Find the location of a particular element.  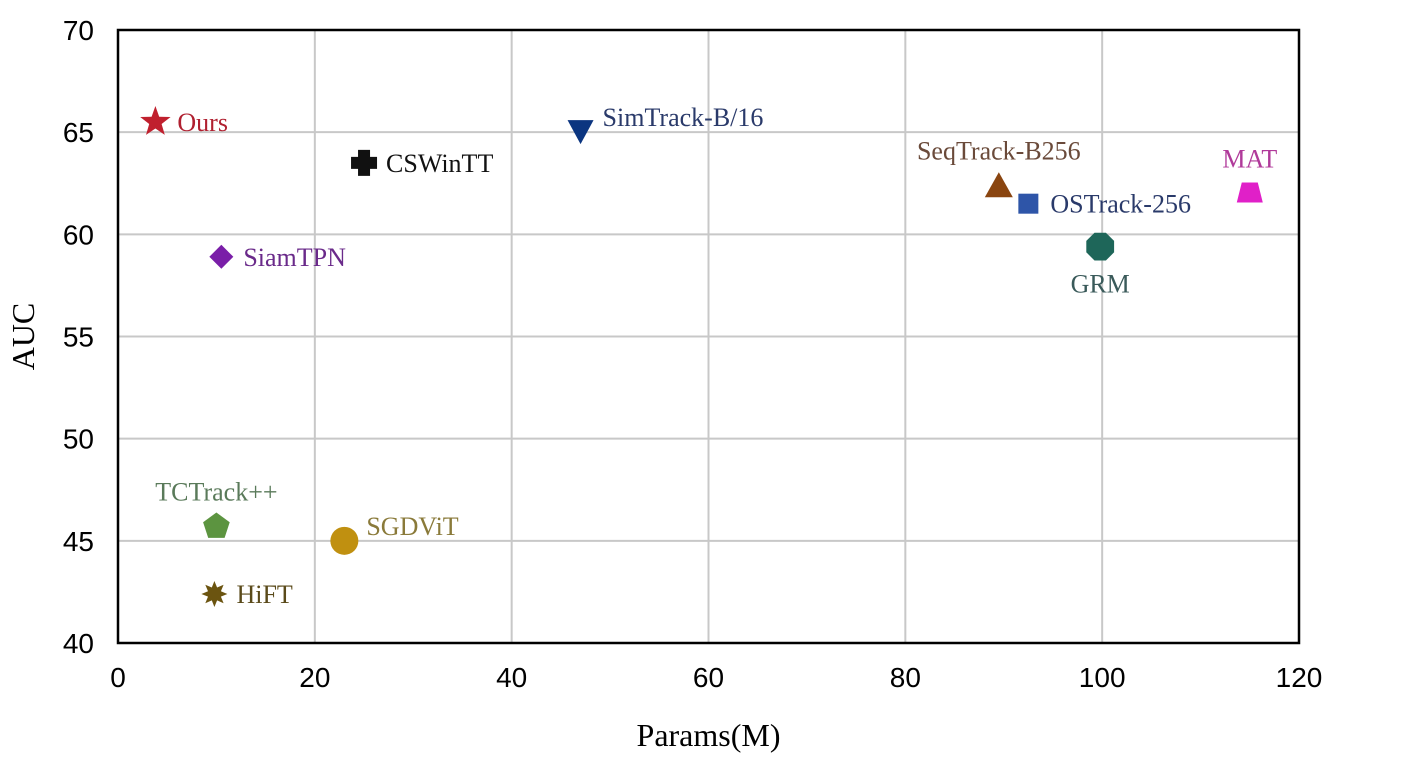

x-tick-label: 0 is located at coordinates (118, 677).